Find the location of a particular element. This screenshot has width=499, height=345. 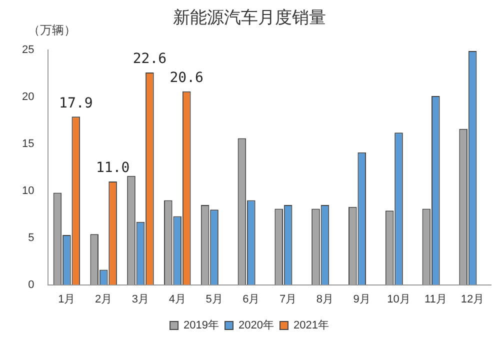

data-label: 20.6 is located at coordinates (187, 78).